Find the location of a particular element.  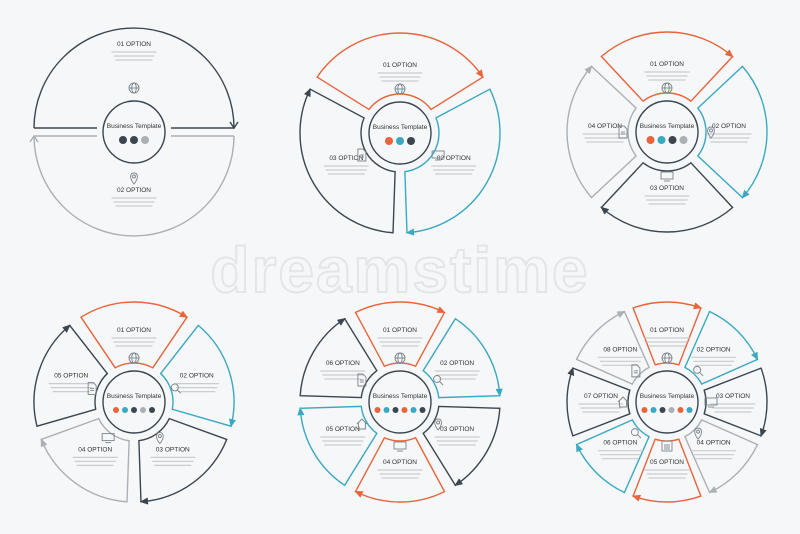

segment-4: 04 OPTION is located at coordinates (602, 132).